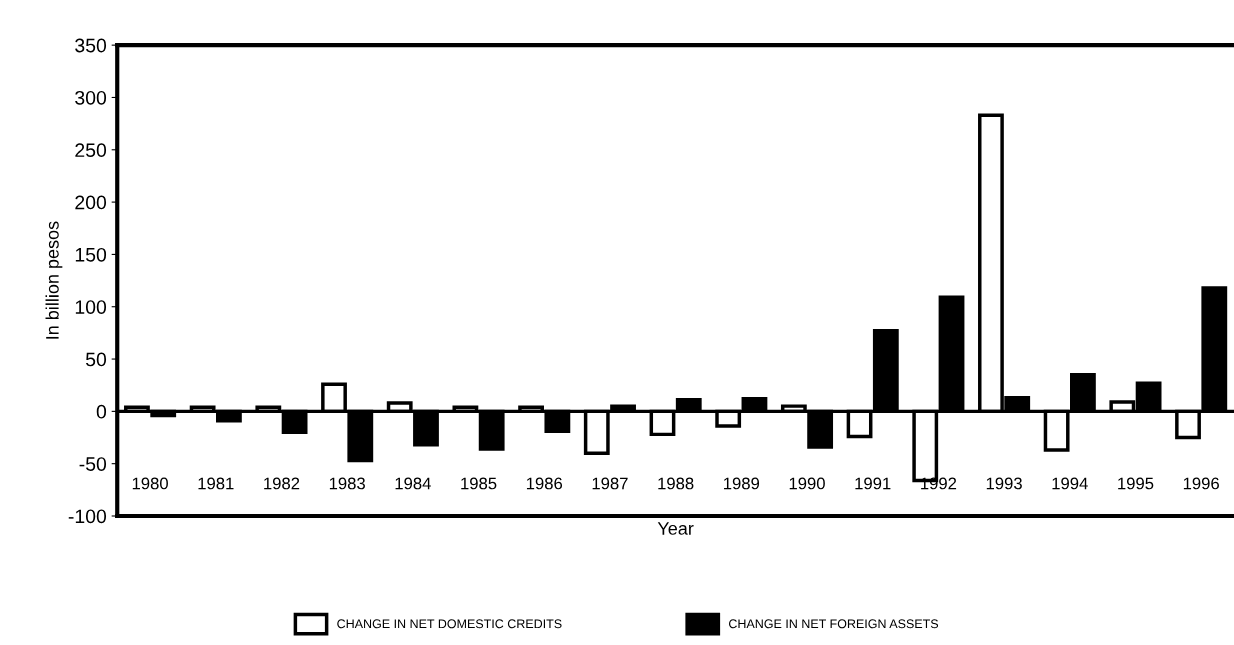 This screenshot has height=645, width=1234. Describe the element at coordinates (282, 483) in the screenshot. I see `x-tick-label: 1982` at that location.